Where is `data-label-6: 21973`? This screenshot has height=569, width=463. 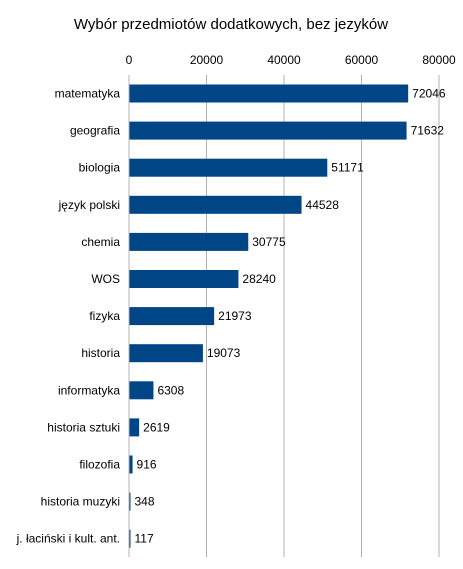
data-label-6: 21973 is located at coordinates (235, 316).